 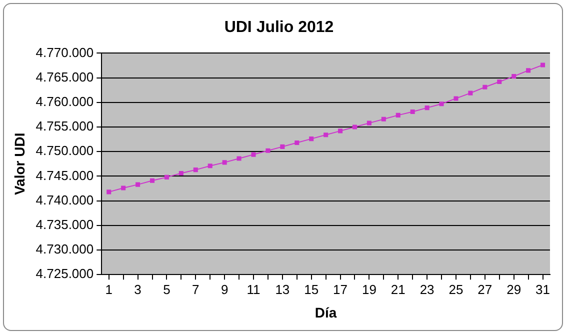 What do you see at coordinates (65, 274) in the screenshot?
I see `y-tick-label: 4.725.000` at bounding box center [65, 274].